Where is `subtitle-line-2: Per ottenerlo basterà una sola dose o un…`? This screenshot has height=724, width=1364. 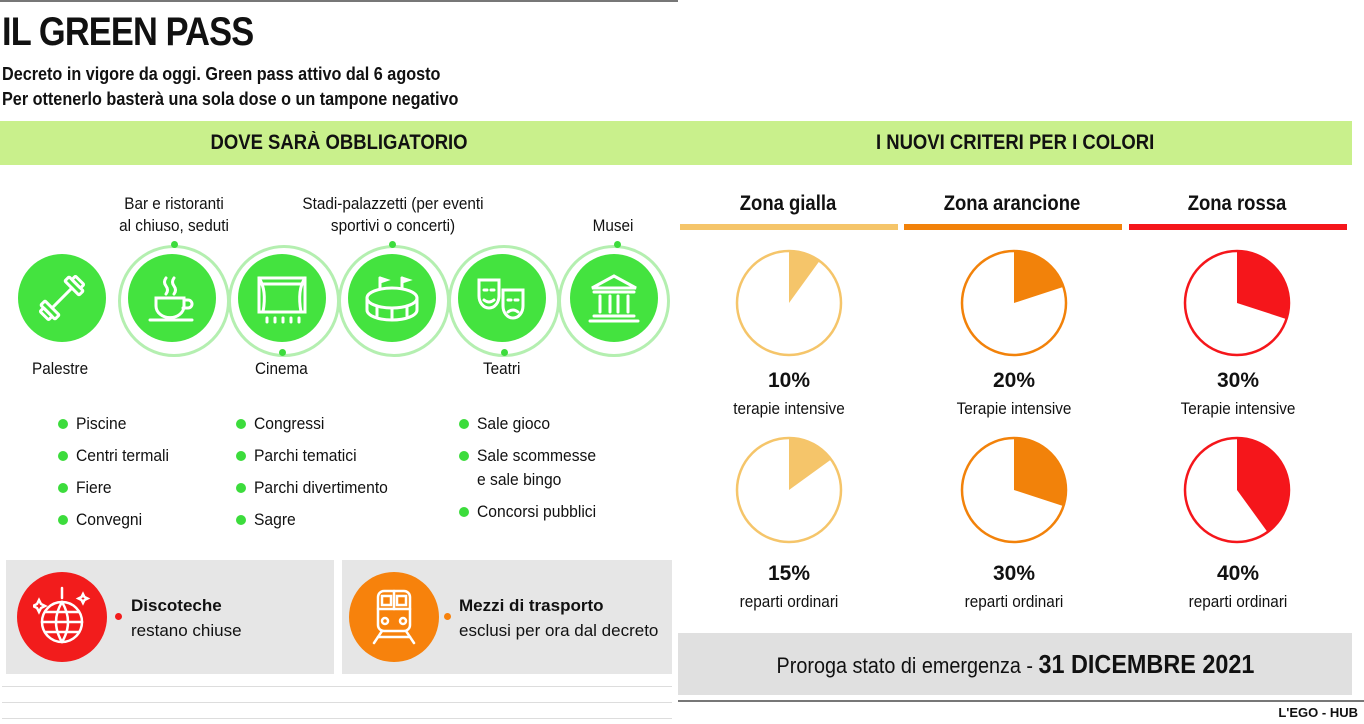
subtitle-line-2: Per ottenerlo basterà una sola dose o un… is located at coordinates (230, 99).